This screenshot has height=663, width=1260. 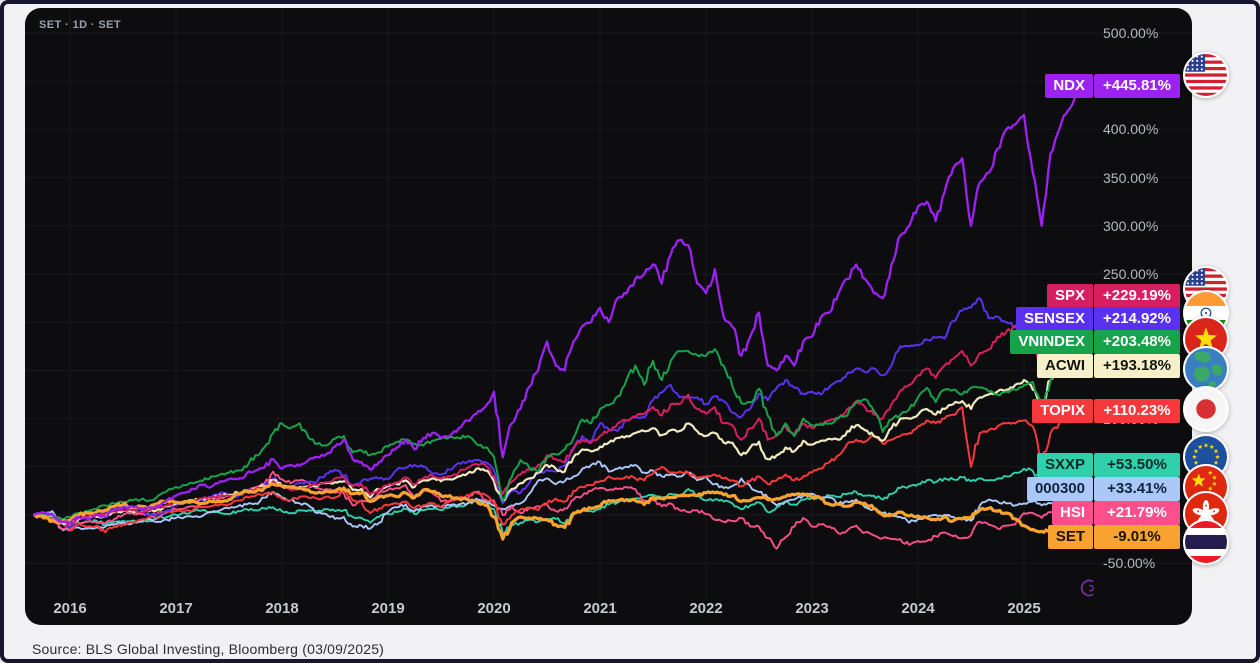 I want to click on y-tick-label: 350.00%, so click(x=1131, y=178).